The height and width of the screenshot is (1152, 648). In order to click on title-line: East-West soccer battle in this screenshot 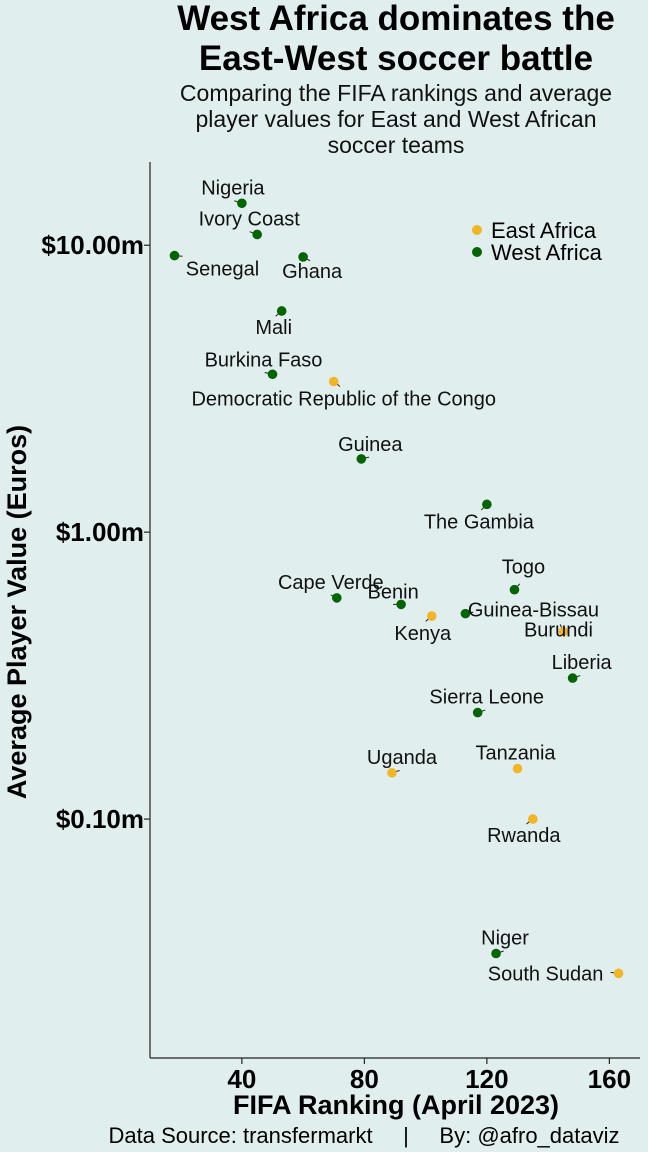, I will do `click(396, 58)`.